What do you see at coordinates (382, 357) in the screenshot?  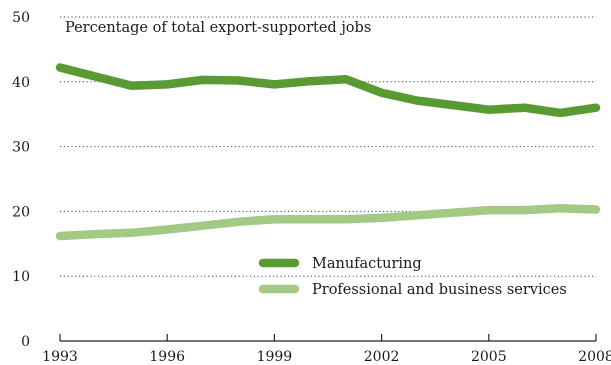 I see `x-tick-label: 2002` at bounding box center [382, 357].